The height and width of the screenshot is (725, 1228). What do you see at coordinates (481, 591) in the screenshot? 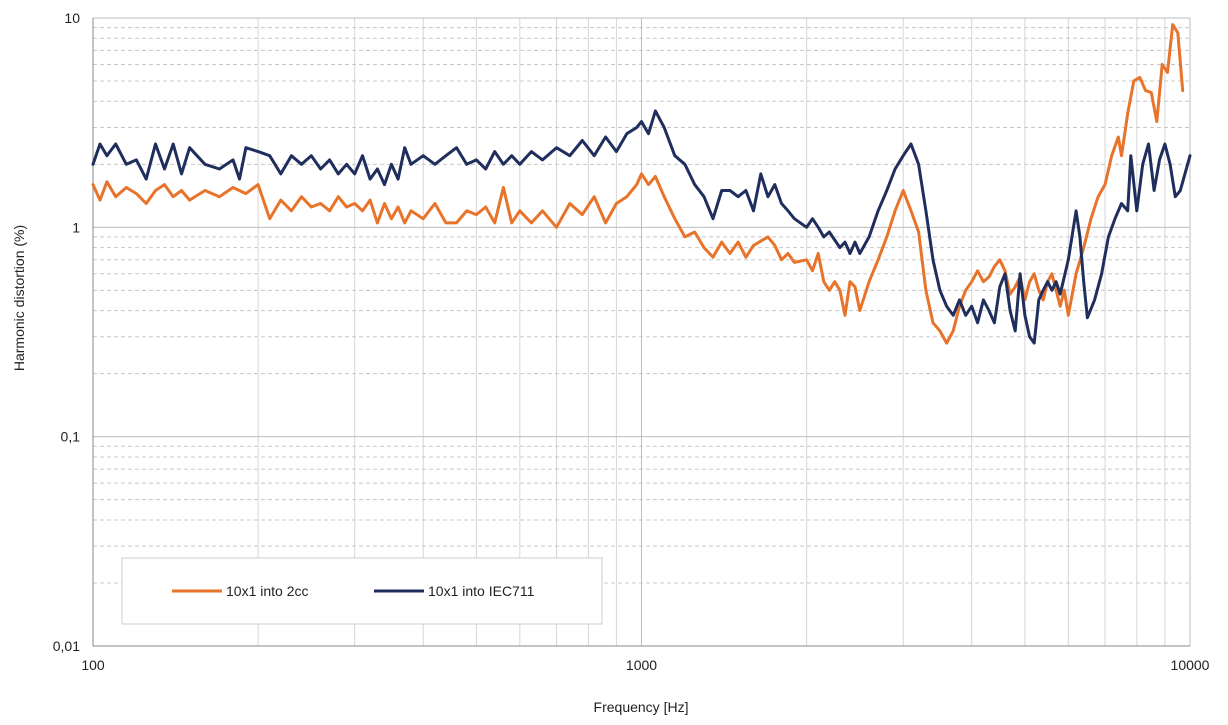
I see `legend-label-iec711: 10x1 into IEC711` at bounding box center [481, 591].